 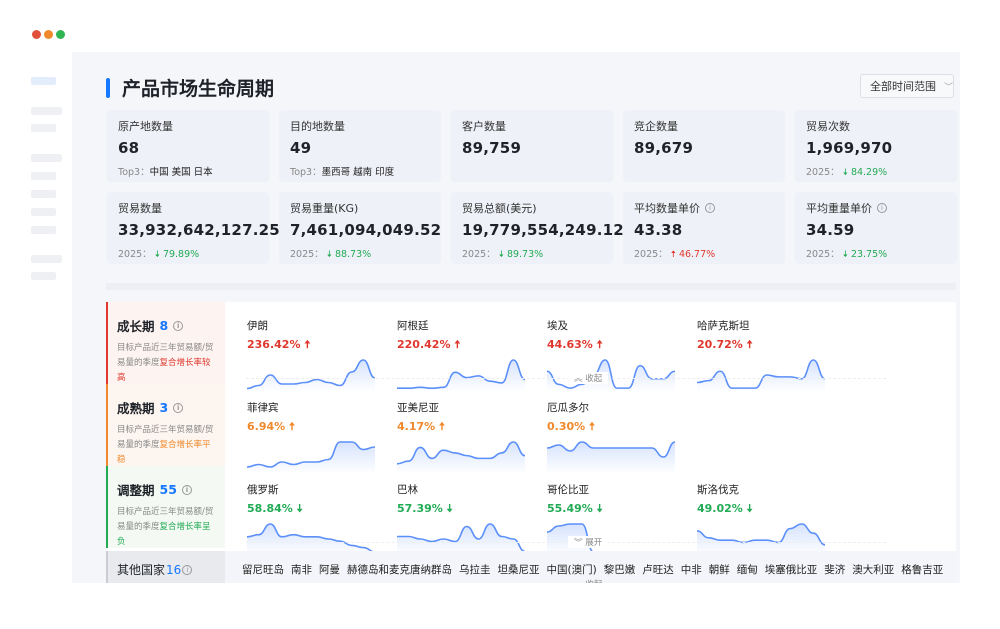 What do you see at coordinates (903, 86) in the screenshot?
I see `time-range-value: 全部时间范围` at bounding box center [903, 86].